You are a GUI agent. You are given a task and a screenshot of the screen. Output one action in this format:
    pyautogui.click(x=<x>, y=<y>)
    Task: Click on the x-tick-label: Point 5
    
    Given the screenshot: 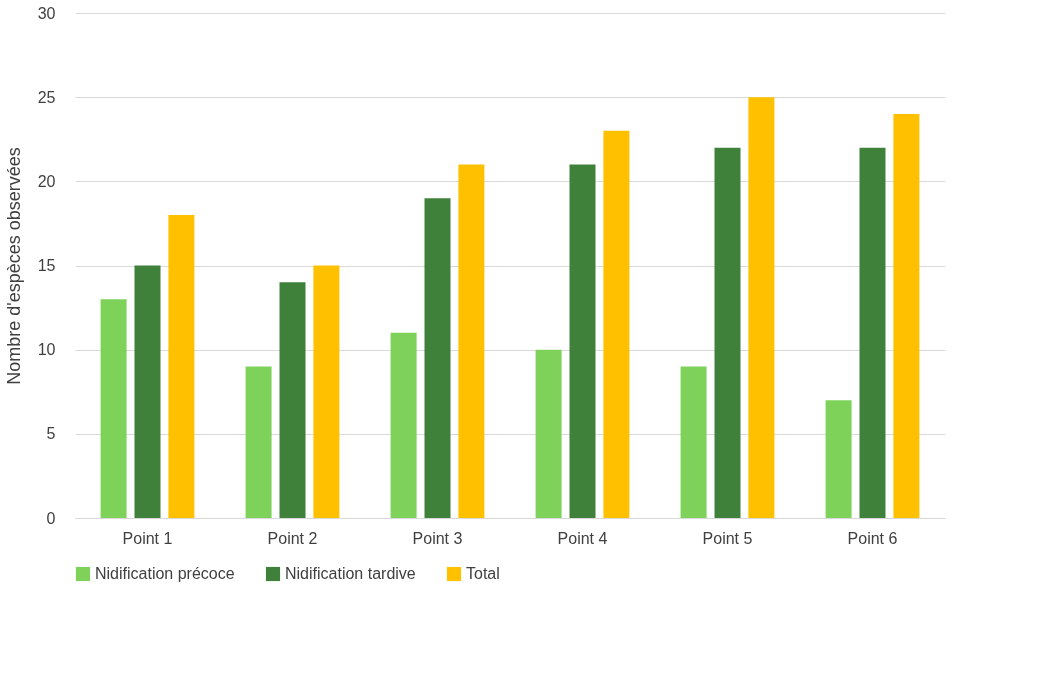 What is the action you would take?
    pyautogui.click(x=727, y=538)
    